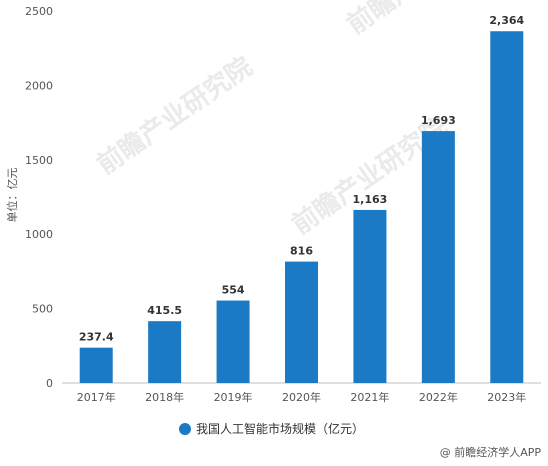  Describe the element at coordinates (370, 199) in the screenshot. I see `data-label: 1,163` at that location.